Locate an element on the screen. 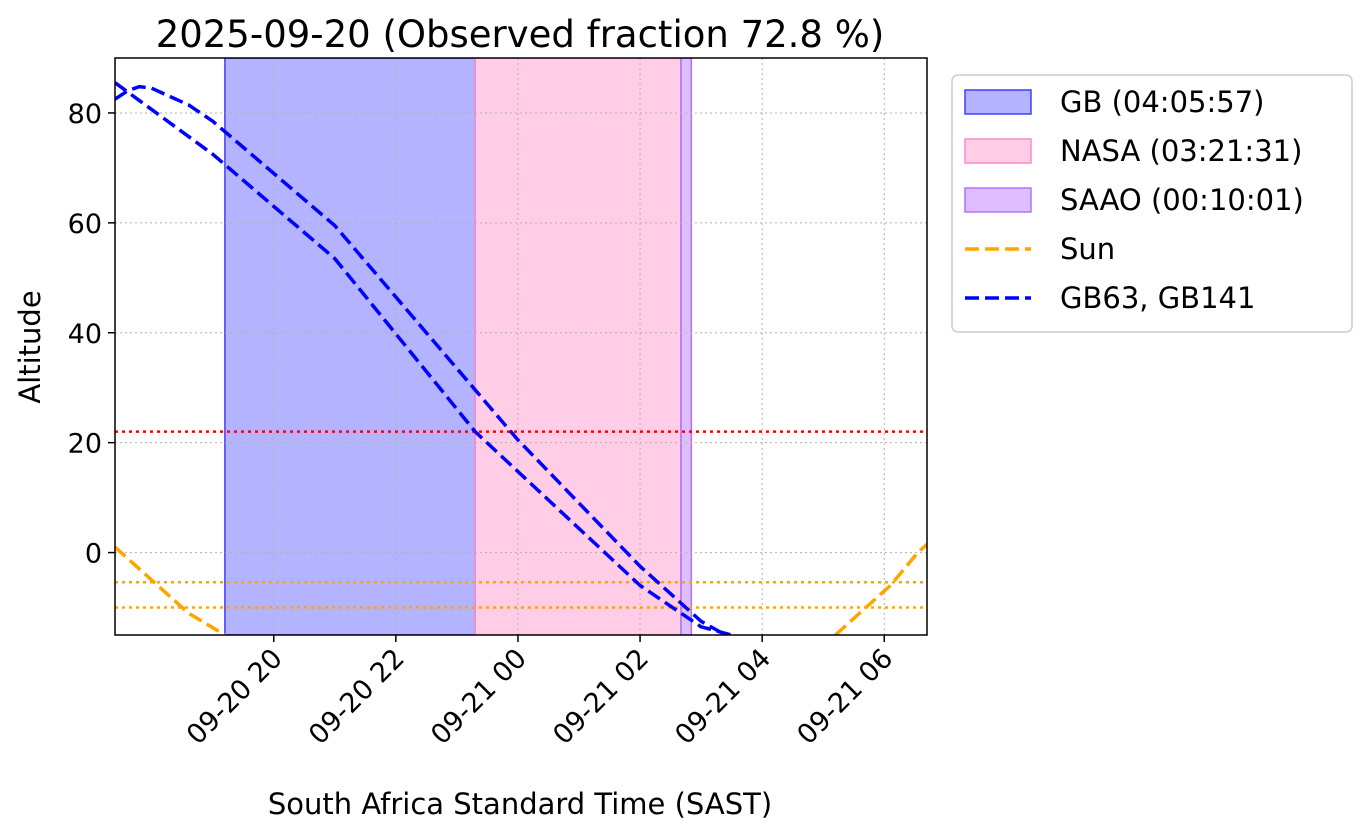  legend-box is located at coordinates (1152, 203).